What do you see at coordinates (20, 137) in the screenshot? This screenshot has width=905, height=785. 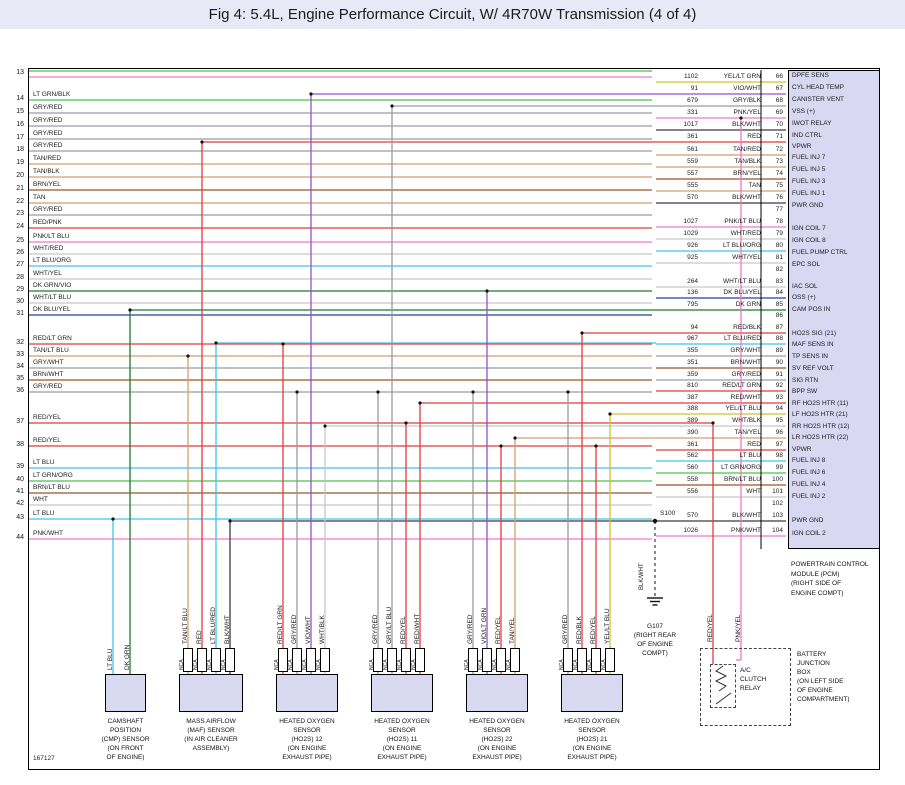 I see `left-pin-number: 17` at bounding box center [20, 137].